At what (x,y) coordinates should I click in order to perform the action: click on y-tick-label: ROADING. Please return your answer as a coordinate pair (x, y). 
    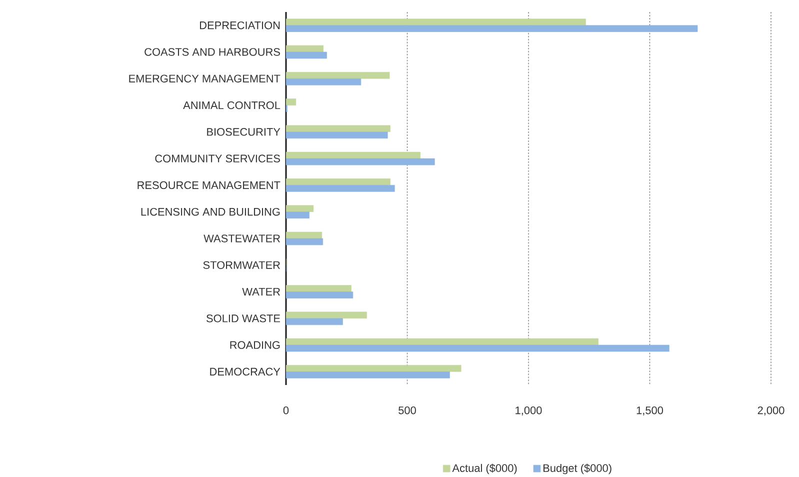
    Looking at the image, I should click on (255, 344).